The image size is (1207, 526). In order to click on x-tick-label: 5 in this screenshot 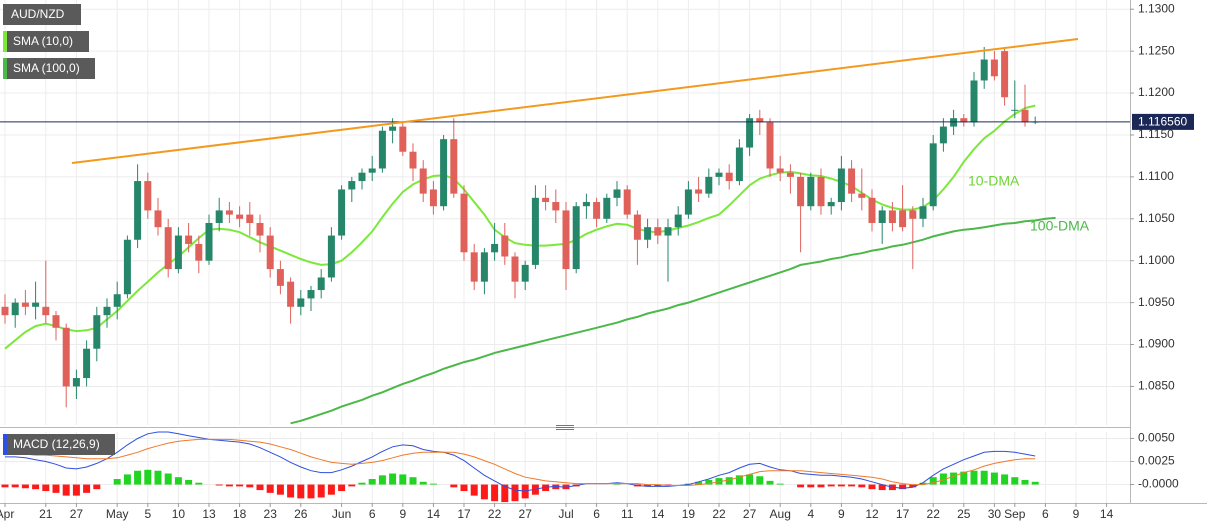, I will do `click(147, 514)`.